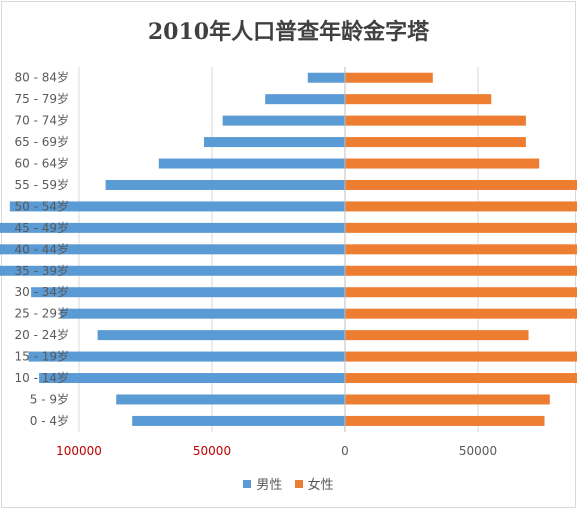  What do you see at coordinates (42, 377) in the screenshot?
I see `y-tick-label: 10 - 14岁` at bounding box center [42, 377].